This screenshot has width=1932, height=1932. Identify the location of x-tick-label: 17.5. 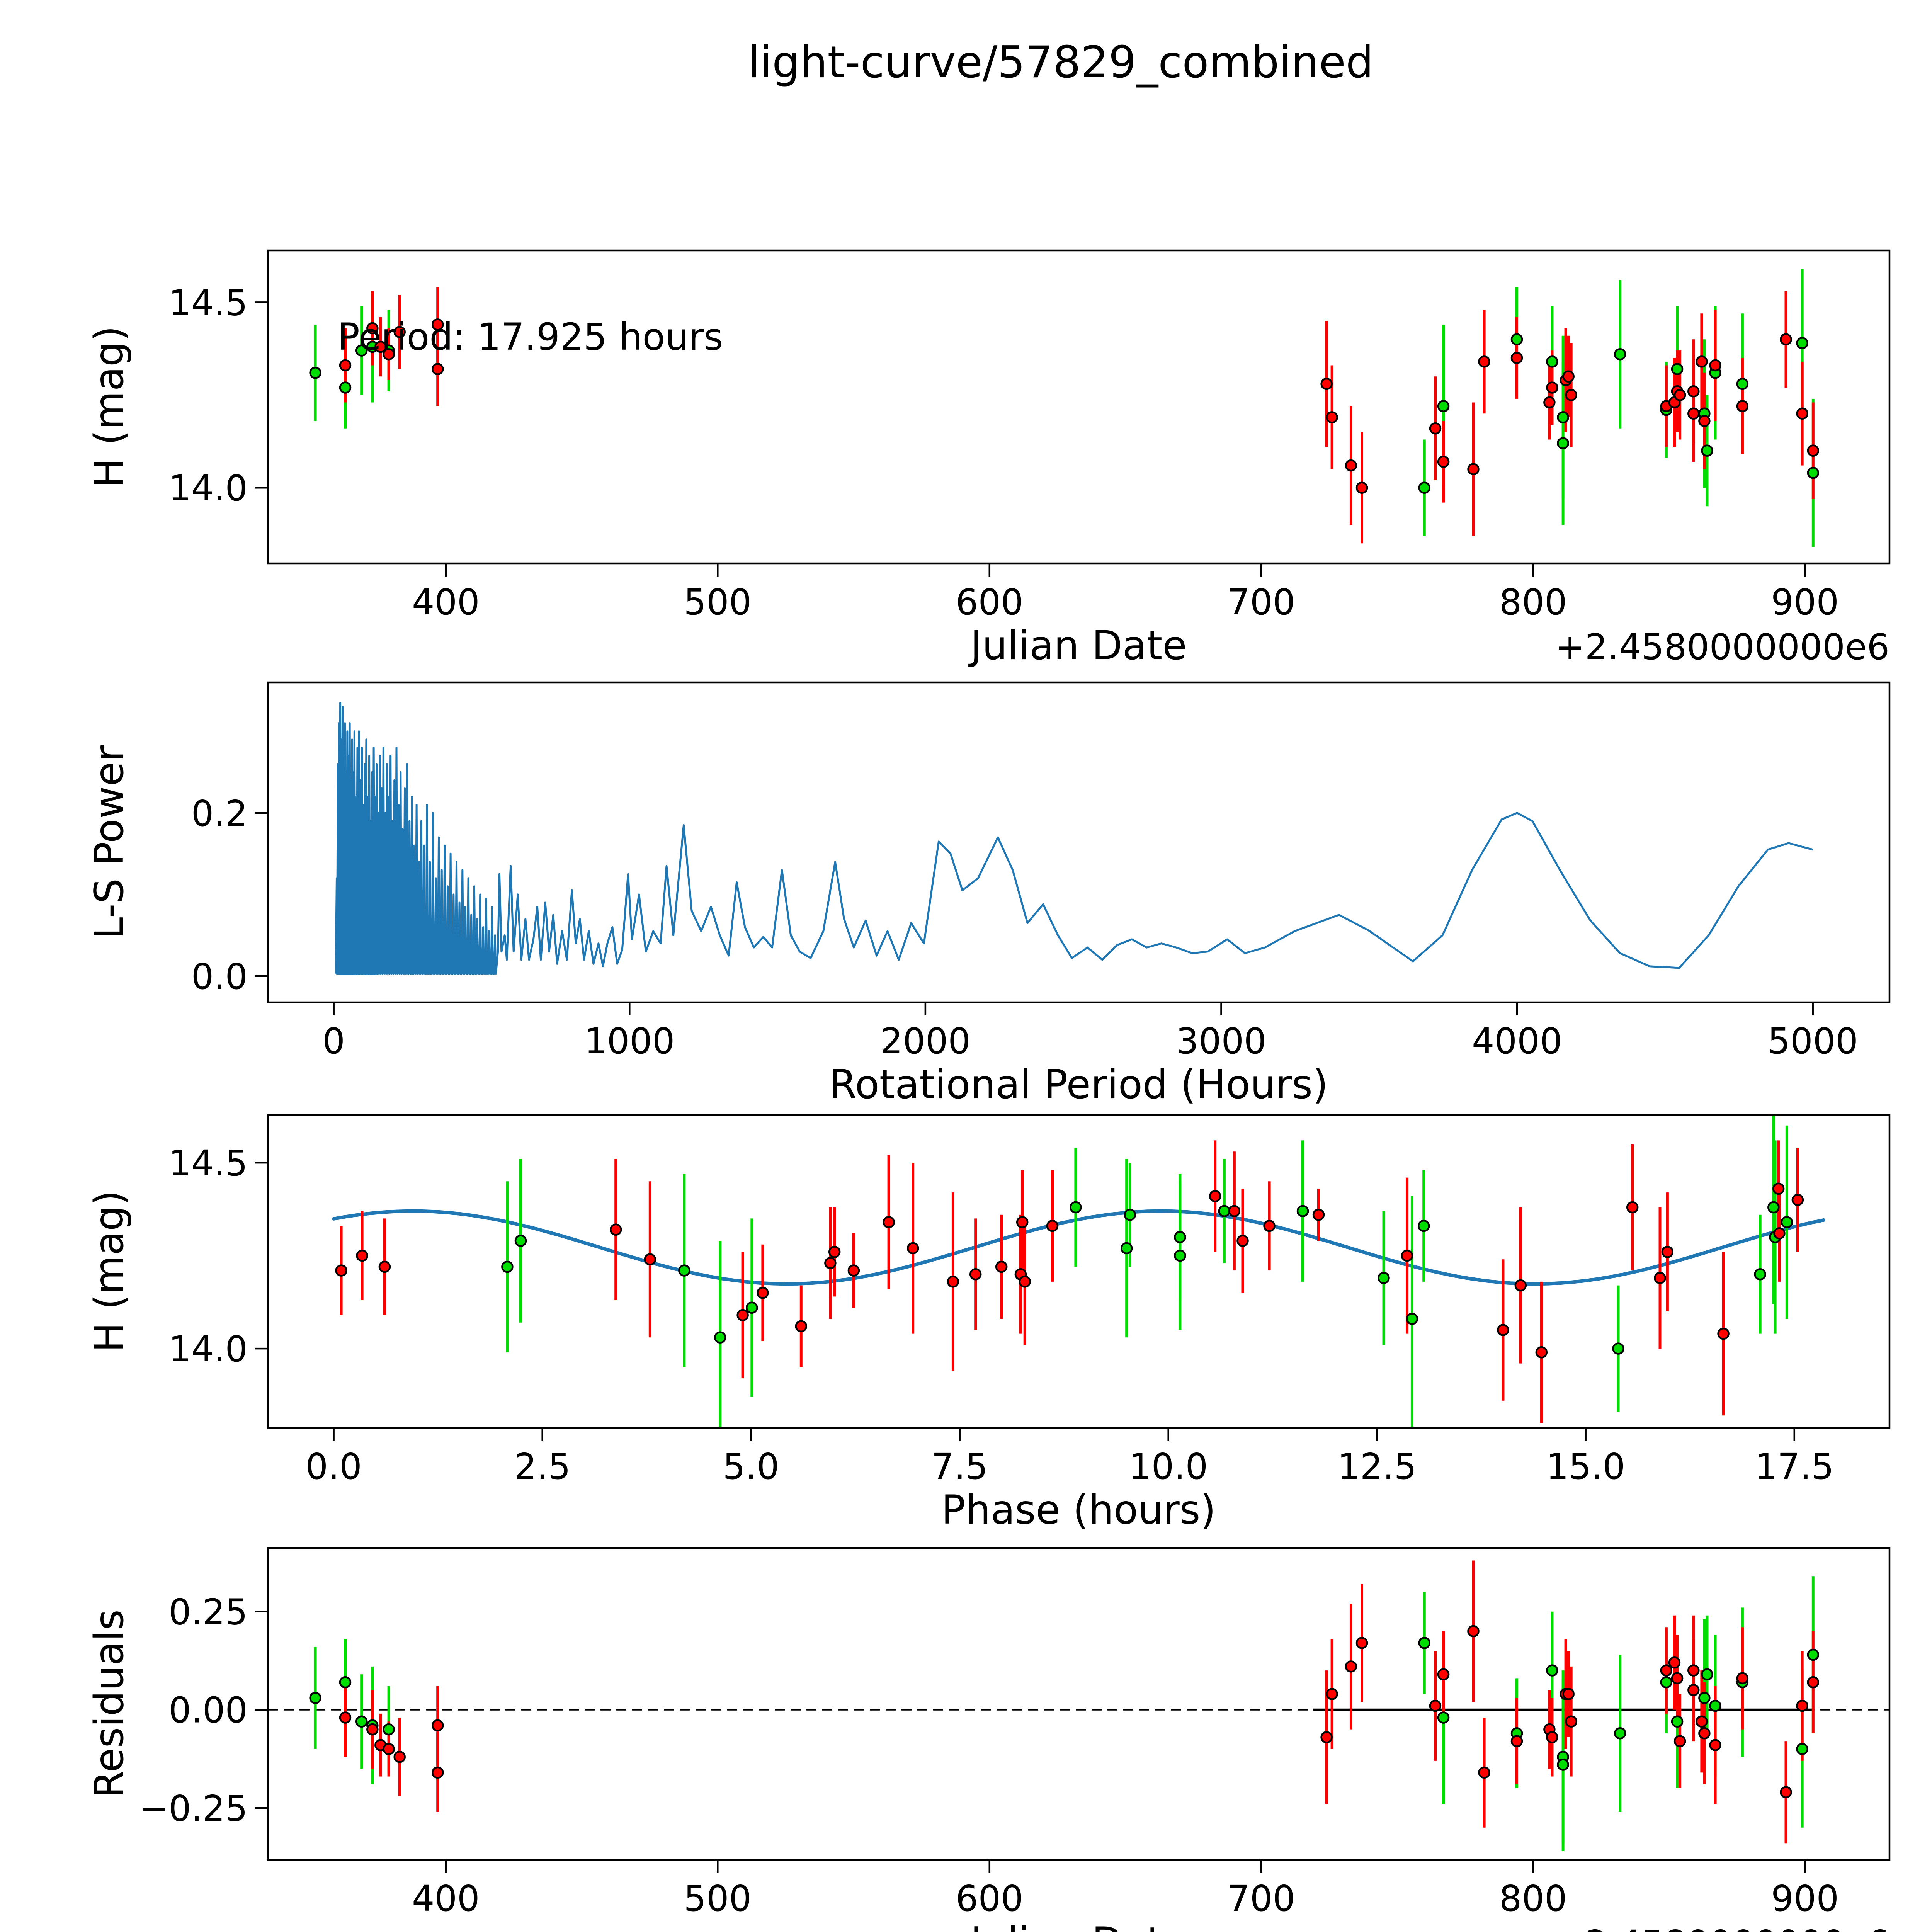
(1795, 1467).